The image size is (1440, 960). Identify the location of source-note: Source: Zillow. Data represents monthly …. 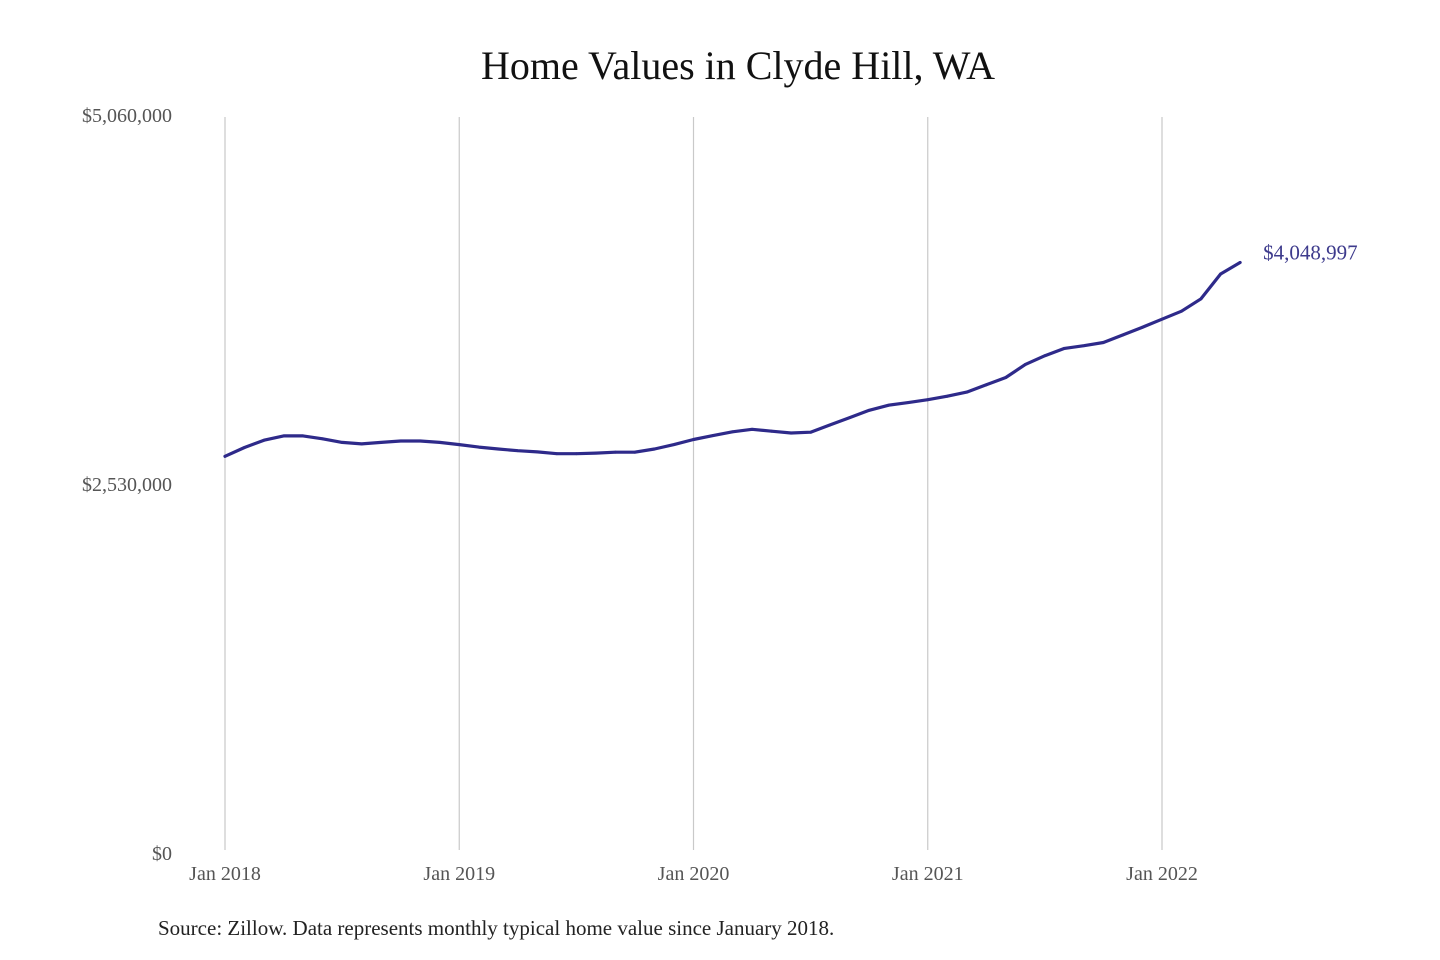
(496, 928).